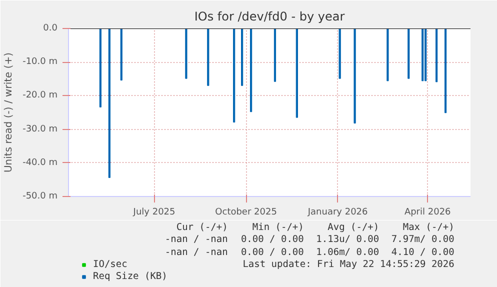 The image size is (497, 287). What do you see at coordinates (50, 29) in the screenshot?
I see `y-tick-label: 0.0` at bounding box center [50, 29].